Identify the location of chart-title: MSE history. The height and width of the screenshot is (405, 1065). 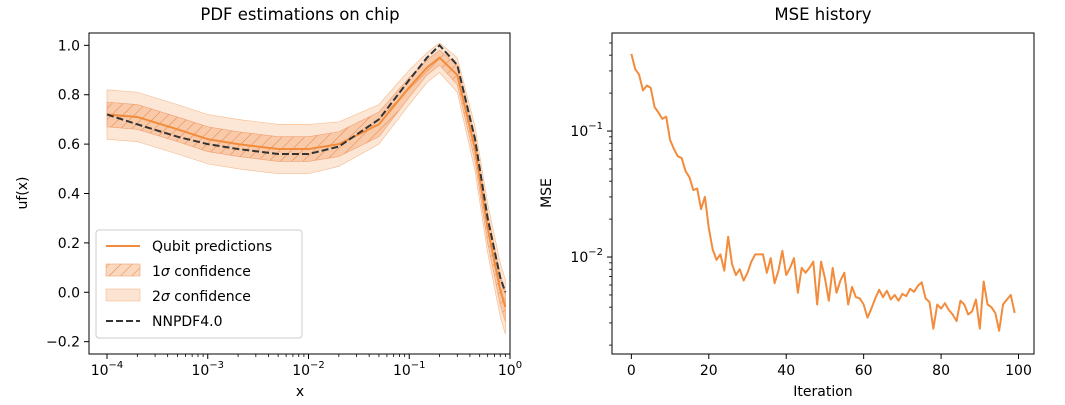
(822, 14).